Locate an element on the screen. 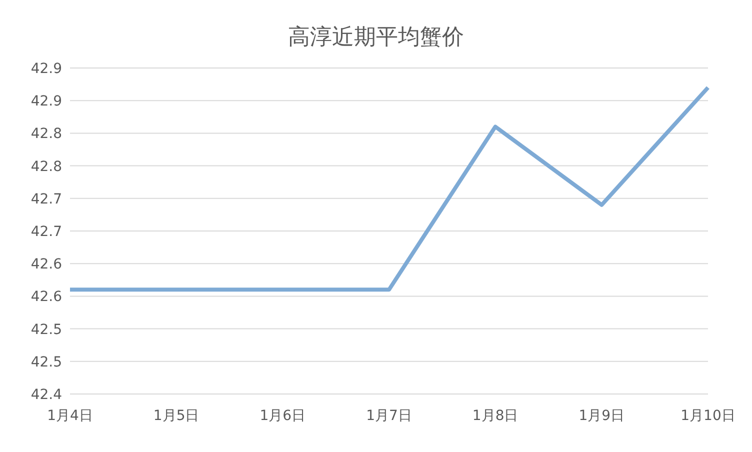  x-tick-label: 1月6日 is located at coordinates (283, 416).